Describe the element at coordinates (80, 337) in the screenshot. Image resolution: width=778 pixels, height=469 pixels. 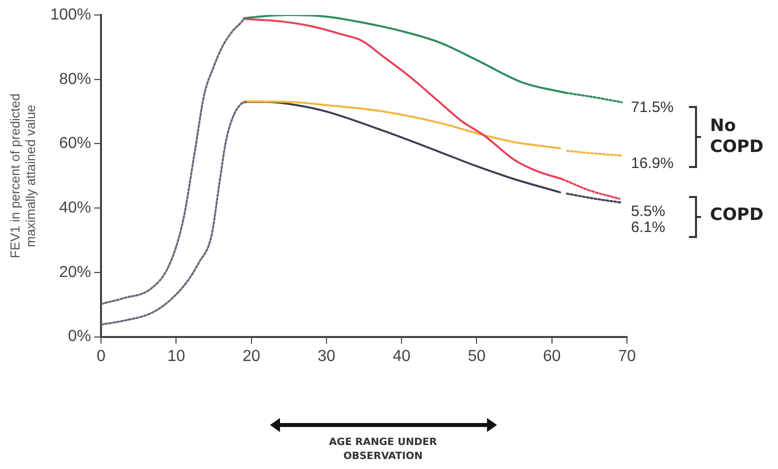
I see `y-tick-label: 0%` at that location.